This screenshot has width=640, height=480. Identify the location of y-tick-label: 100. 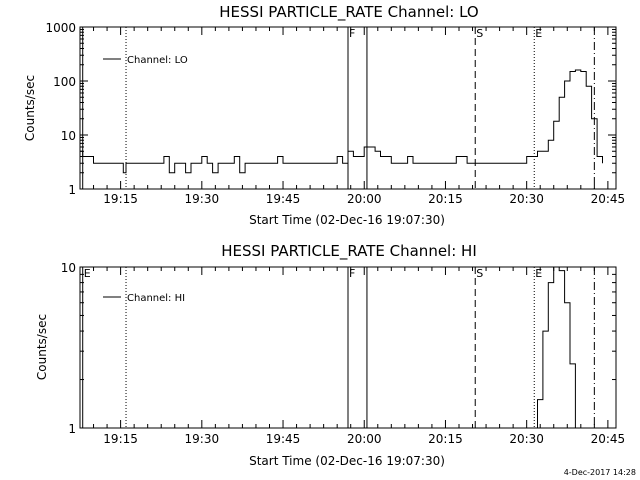
(64, 82).